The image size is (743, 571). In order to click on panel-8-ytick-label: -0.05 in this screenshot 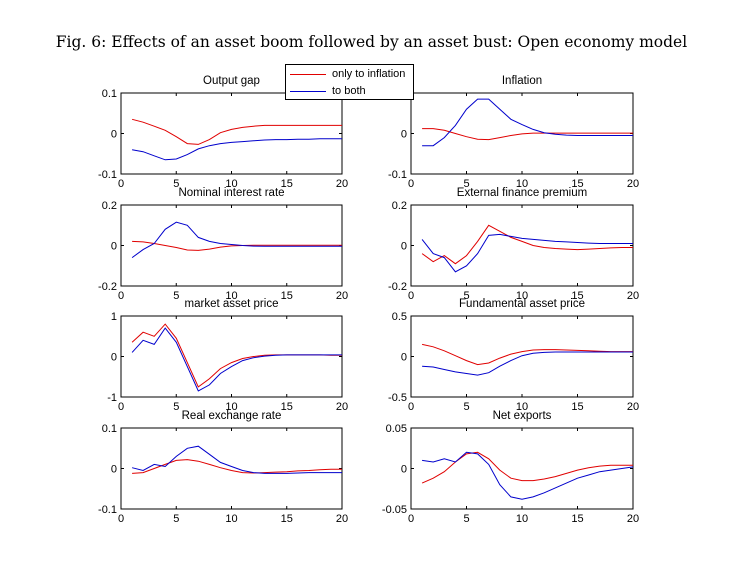, I will do `click(394, 510)`.